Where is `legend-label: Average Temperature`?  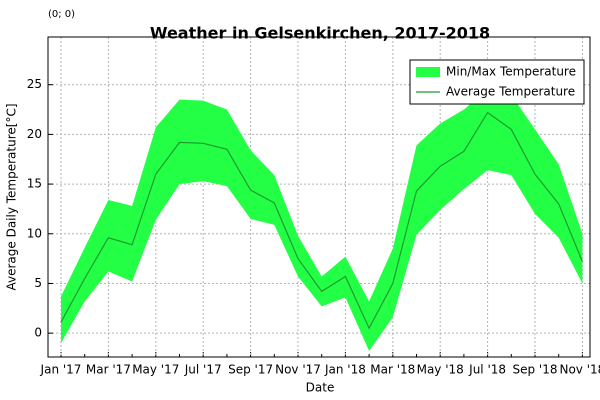 legend-label: Average Temperature is located at coordinates (510, 92).